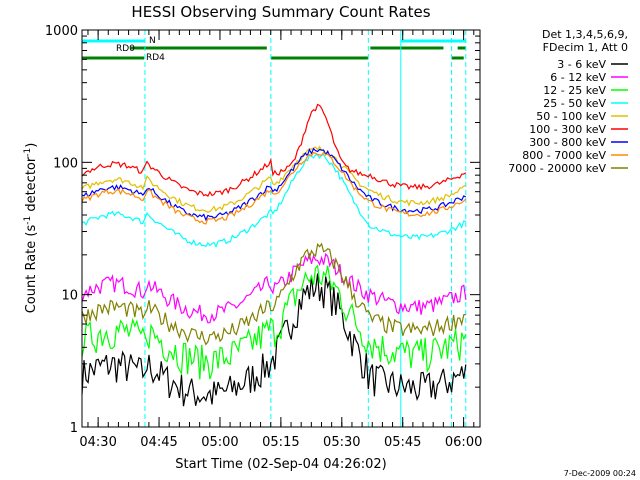 This screenshot has width=640, height=480. I want to click on y-axis-label-sup1: -1, so click(28, 220).